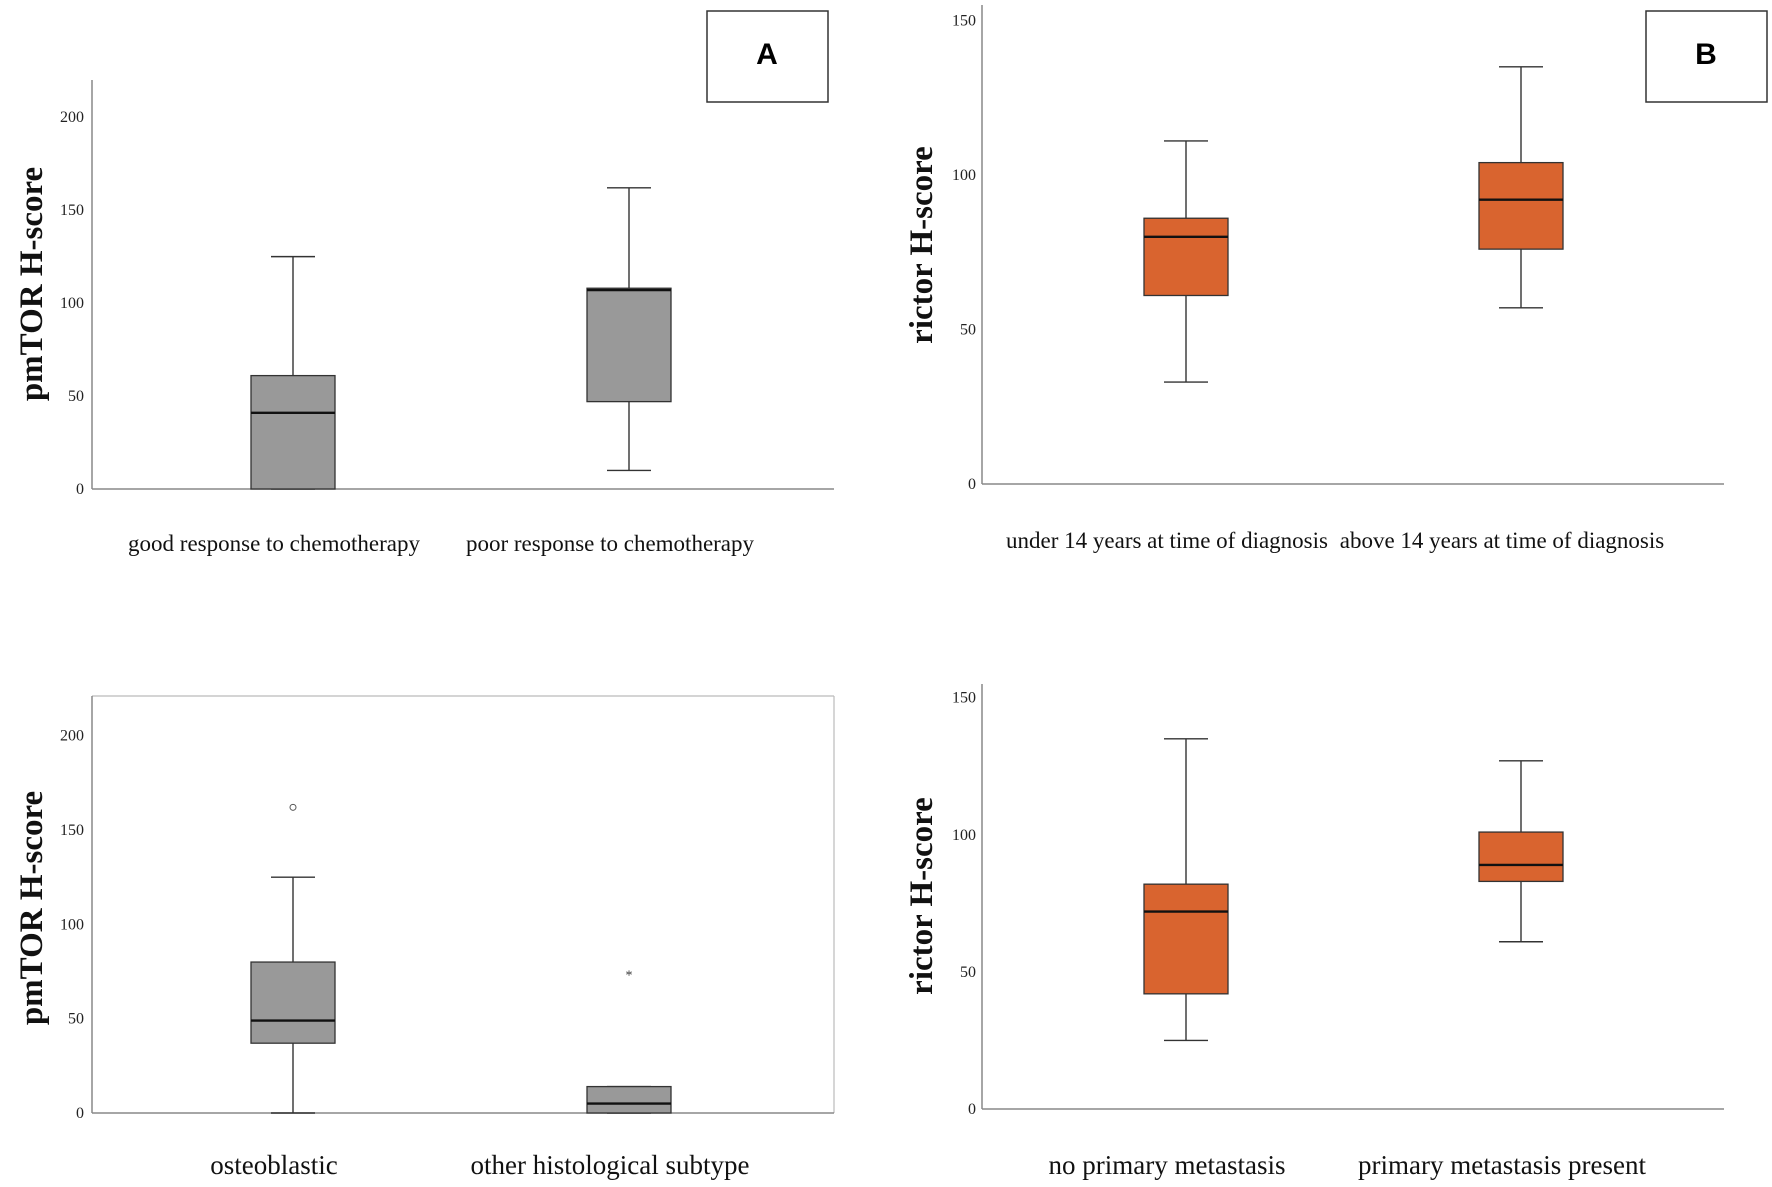  I want to click on category-label: poor response to chemotherapy, so click(610, 543).